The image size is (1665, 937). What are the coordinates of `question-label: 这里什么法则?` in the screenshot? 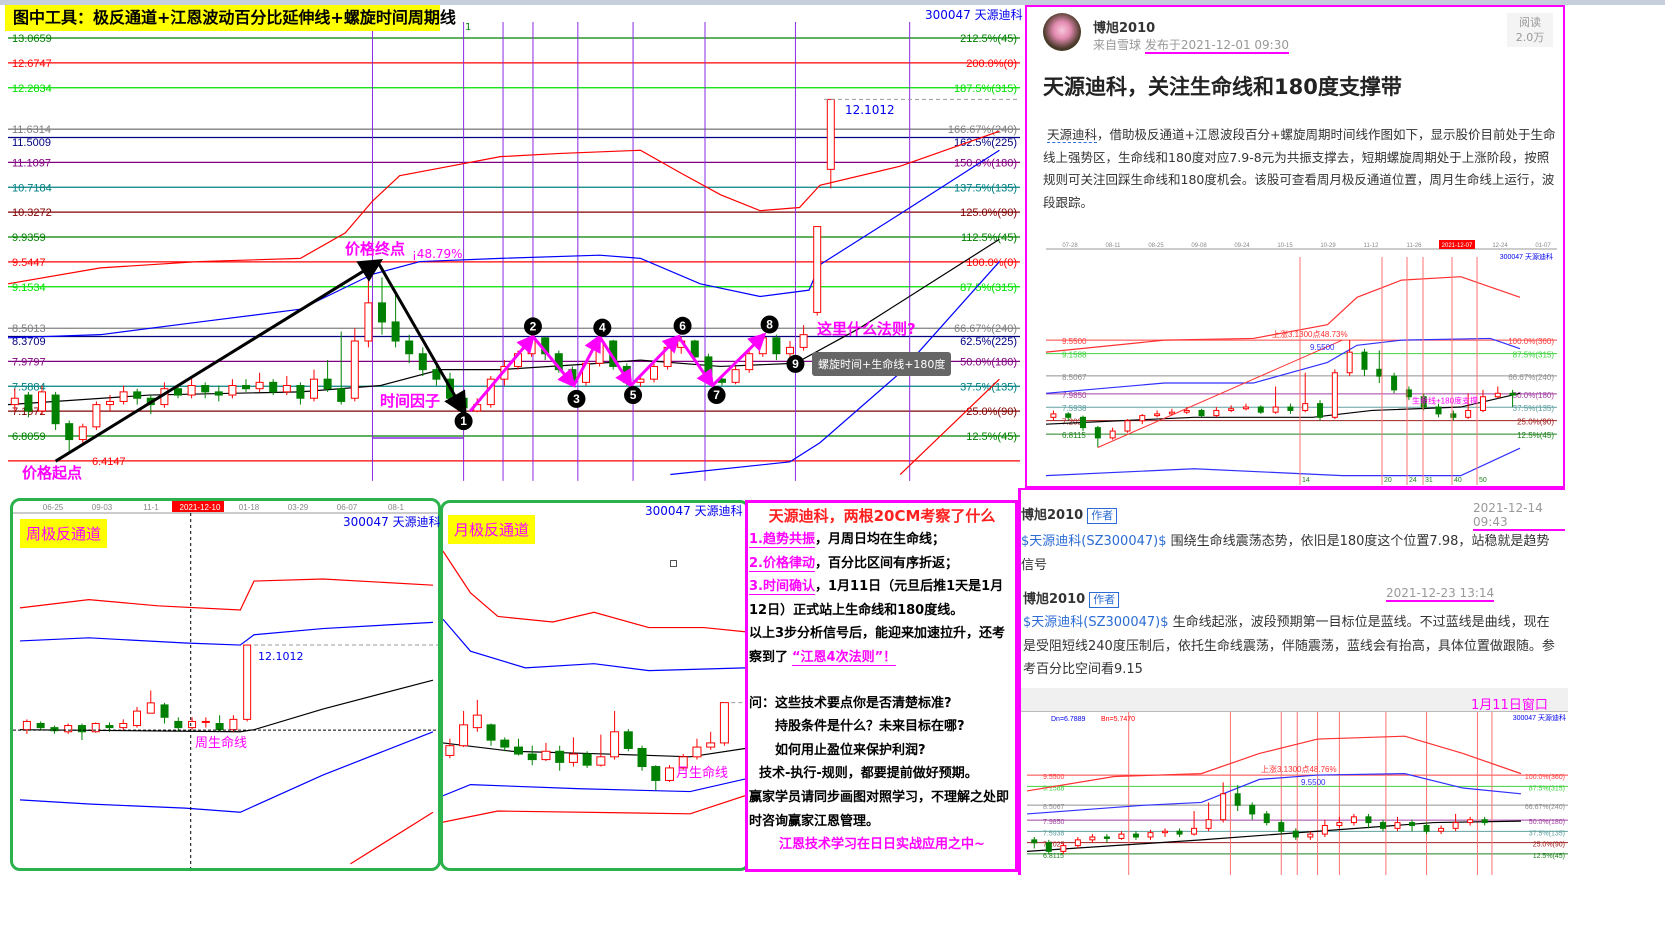 It's located at (866, 329).